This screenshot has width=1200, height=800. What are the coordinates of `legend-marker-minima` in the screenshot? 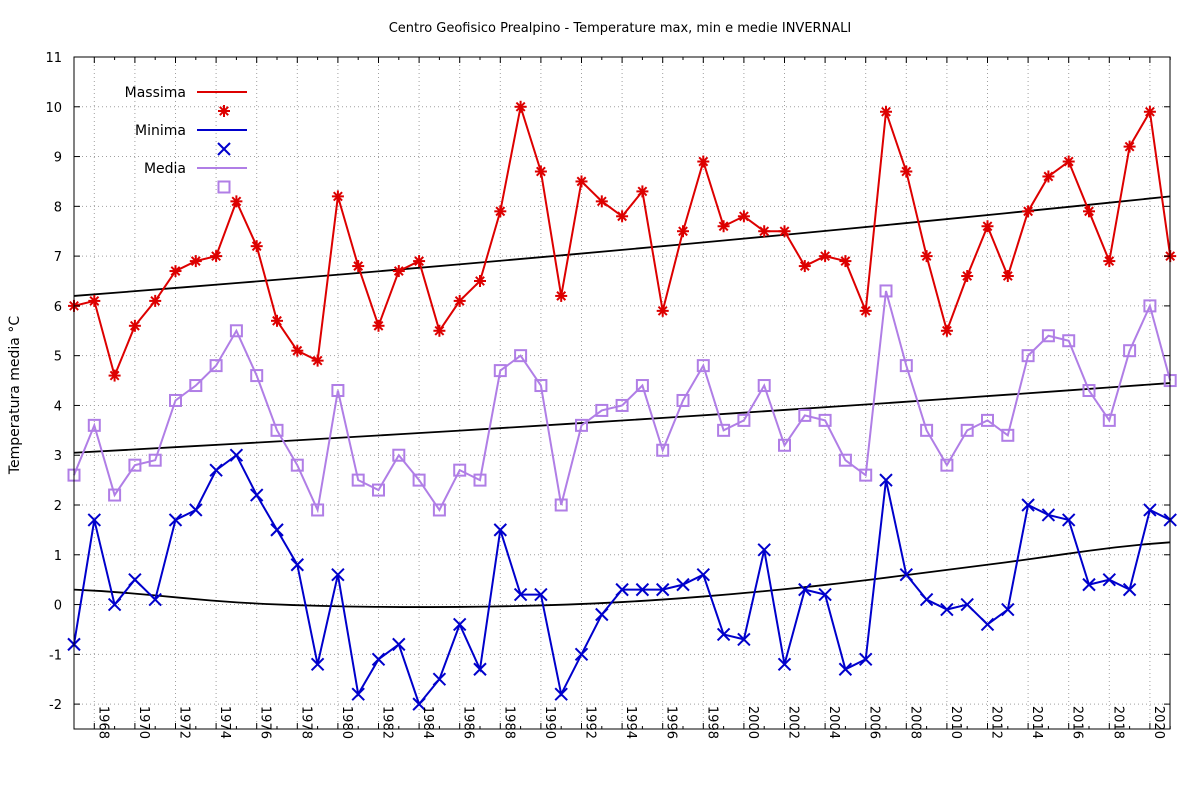 It's located at (224, 149).